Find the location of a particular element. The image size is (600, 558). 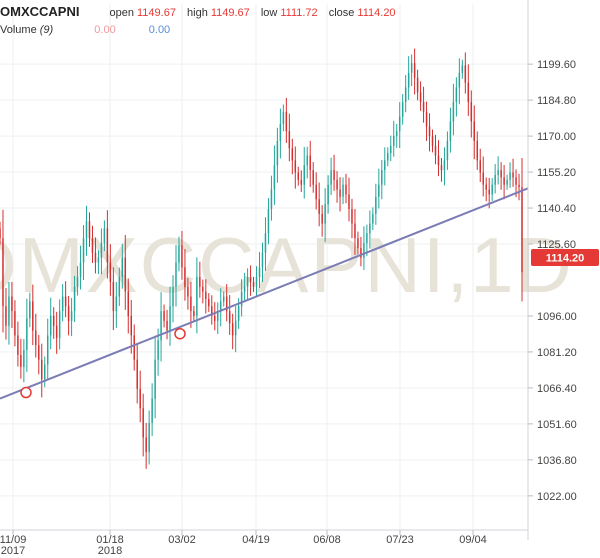

y-tick-label: 1066.40 is located at coordinates (557, 389).